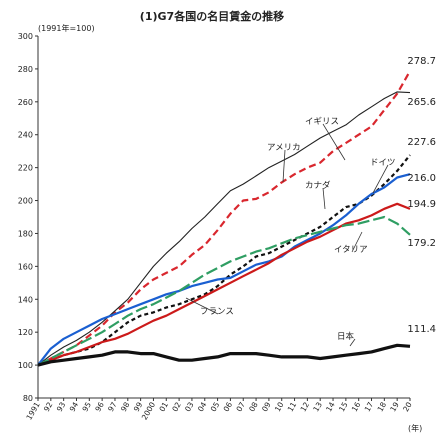  Describe the element at coordinates (421, 204) in the screenshot. I see `end-value-label: 194.9` at that location.